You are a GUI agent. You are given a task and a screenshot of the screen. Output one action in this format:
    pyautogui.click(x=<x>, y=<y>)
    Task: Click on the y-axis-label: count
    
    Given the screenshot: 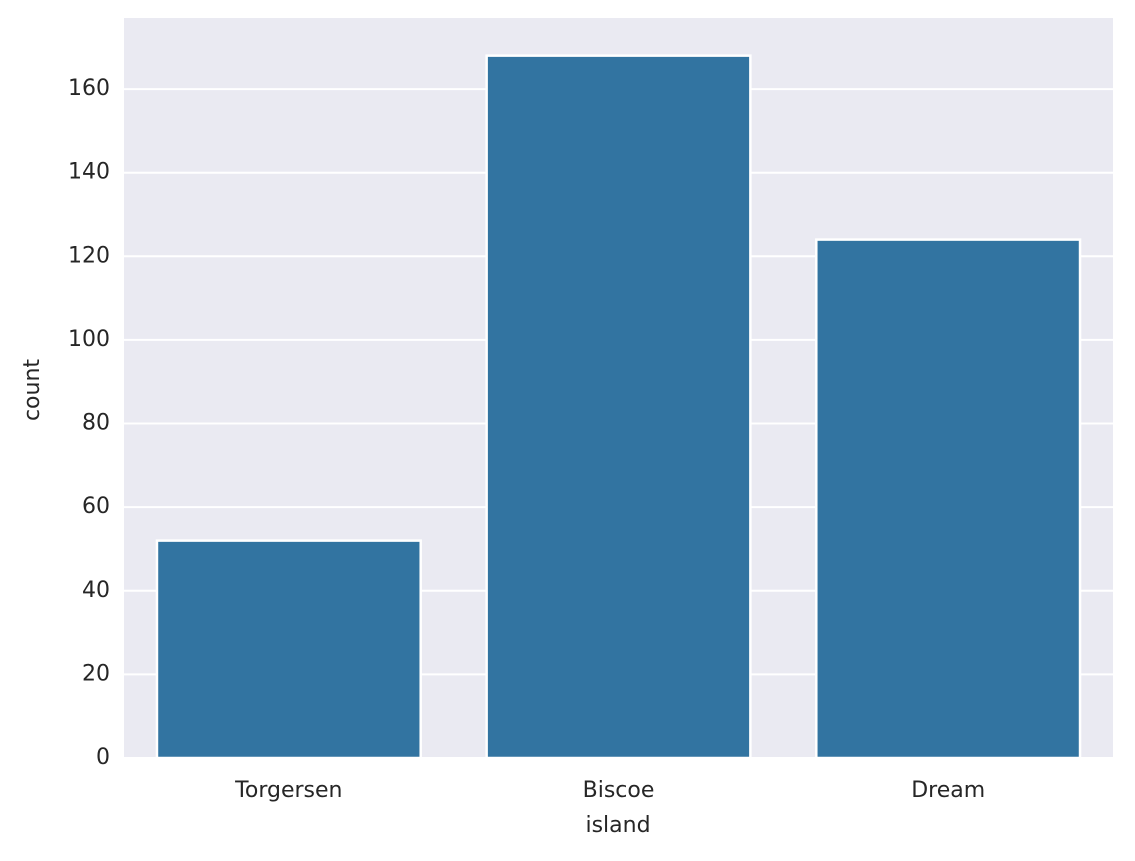 What is the action you would take?
    pyautogui.click(x=32, y=390)
    